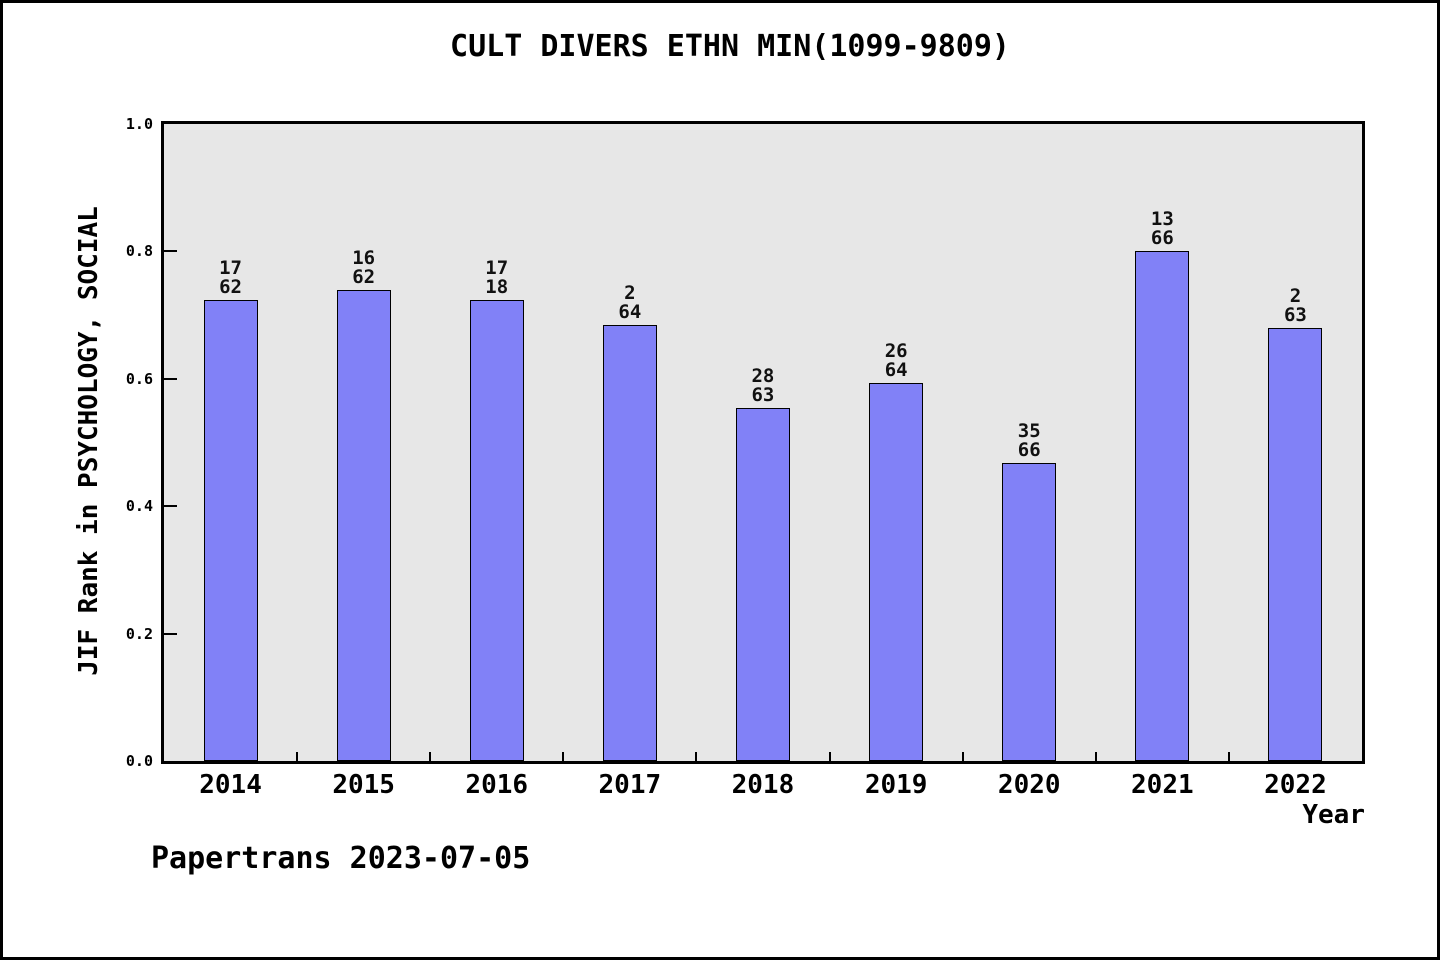 Image resolution: width=1440 pixels, height=960 pixels. Describe the element at coordinates (497, 785) in the screenshot. I see `x-tick-label: 2016` at that location.